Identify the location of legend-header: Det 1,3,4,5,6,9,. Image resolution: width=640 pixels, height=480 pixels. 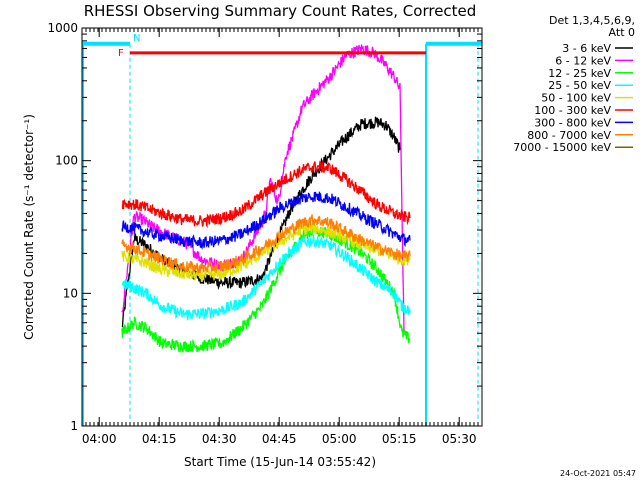
(592, 20).